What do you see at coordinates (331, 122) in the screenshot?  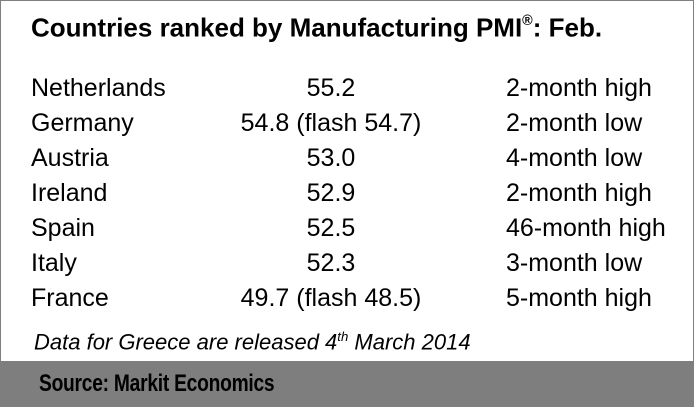 I see `pmi-value: 54.8 (flash 54.7)` at bounding box center [331, 122].